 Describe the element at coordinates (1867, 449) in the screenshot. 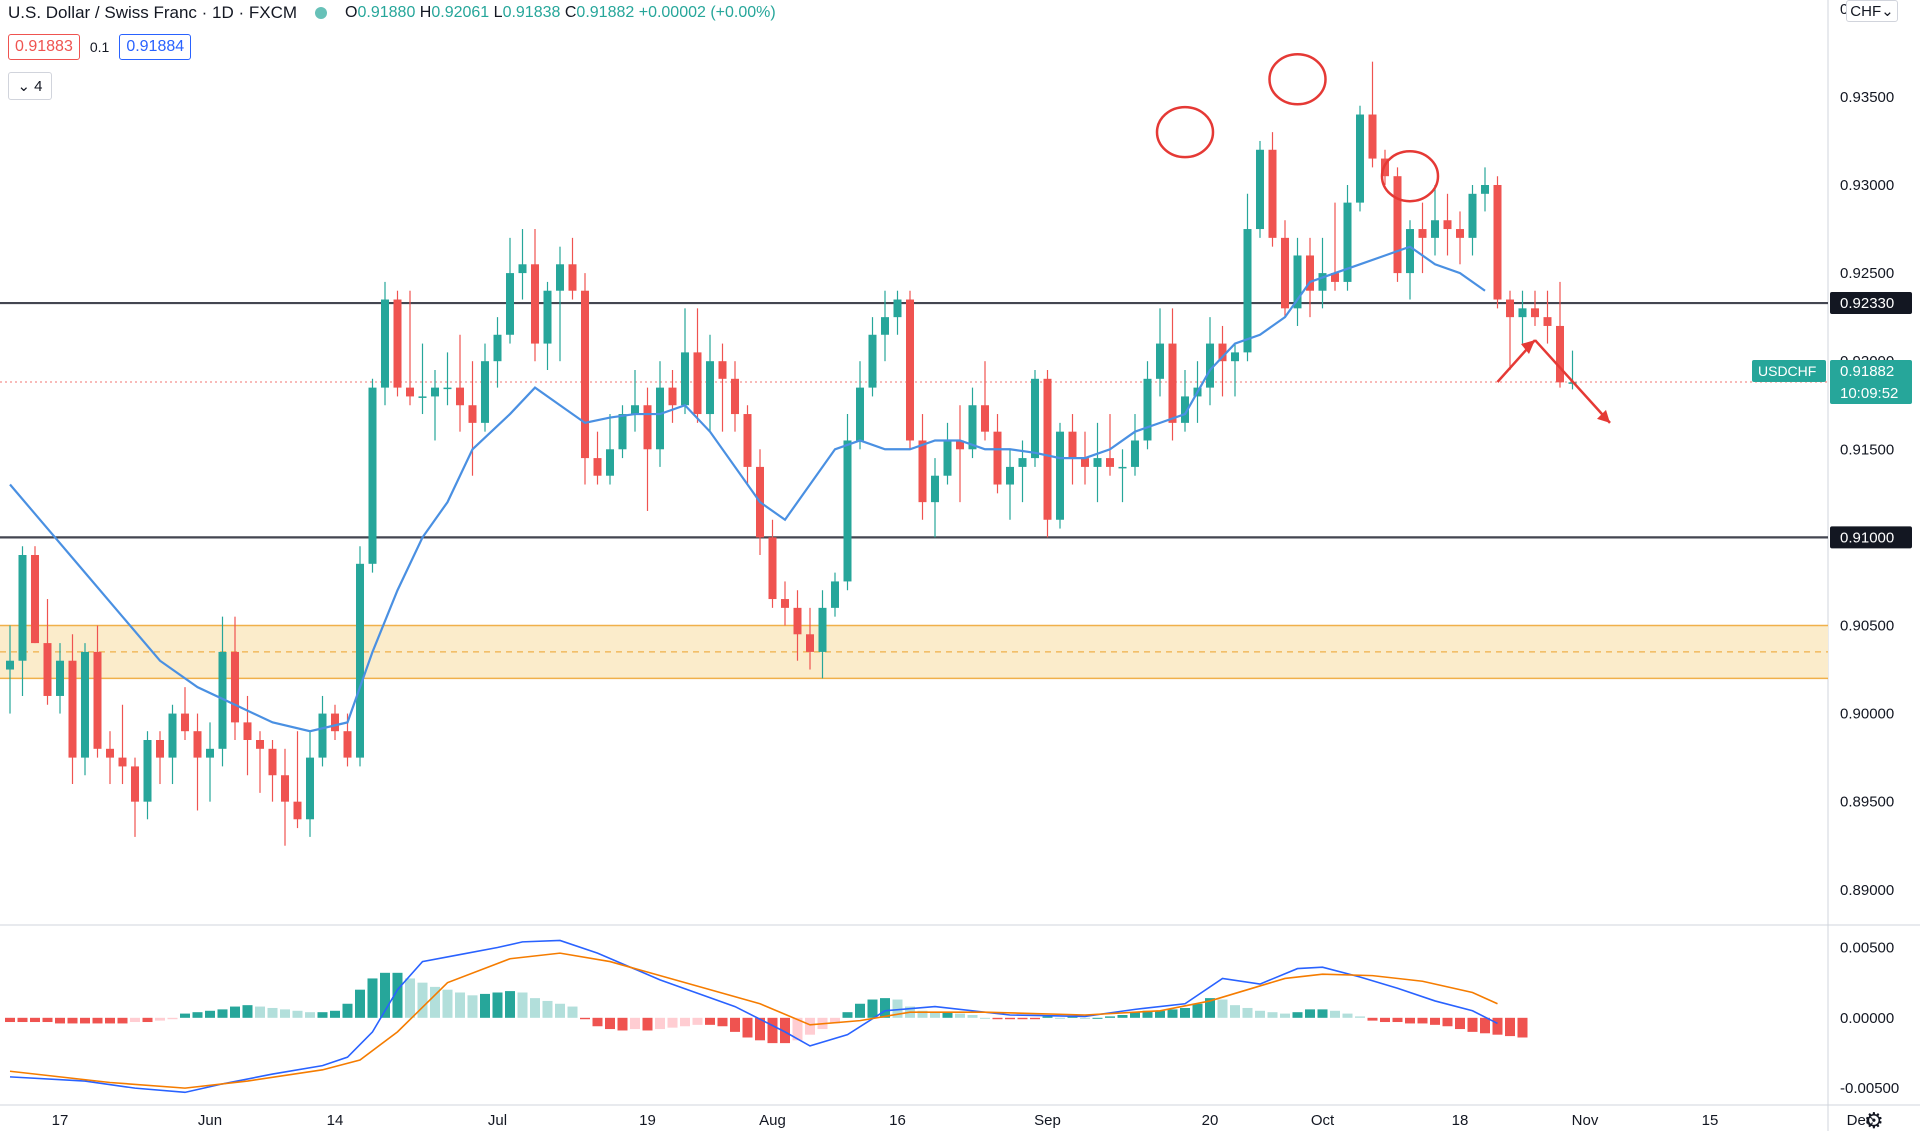

I see `price-tick-label: 0.91500` at that location.